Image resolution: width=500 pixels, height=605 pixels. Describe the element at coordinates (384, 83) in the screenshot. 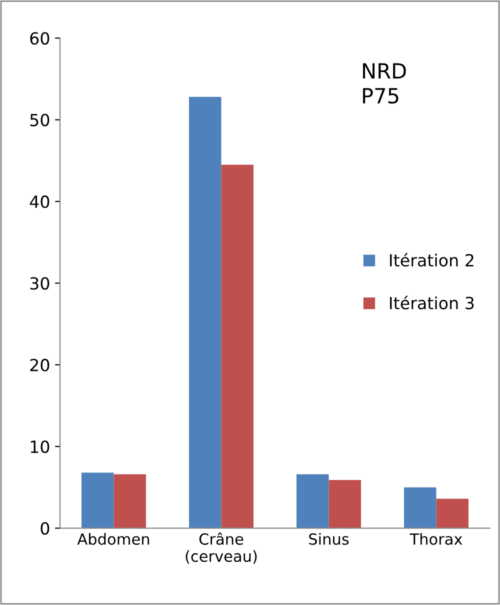

I see `annotation: NRD P75` at that location.